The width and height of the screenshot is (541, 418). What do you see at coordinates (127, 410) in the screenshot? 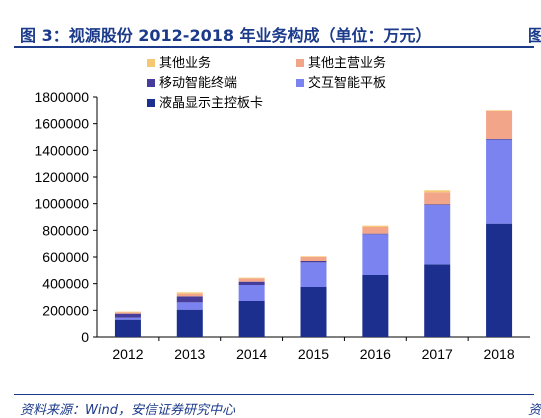
I see `source-note: 资料来源：Wind，安信证券研究中心` at bounding box center [127, 410].